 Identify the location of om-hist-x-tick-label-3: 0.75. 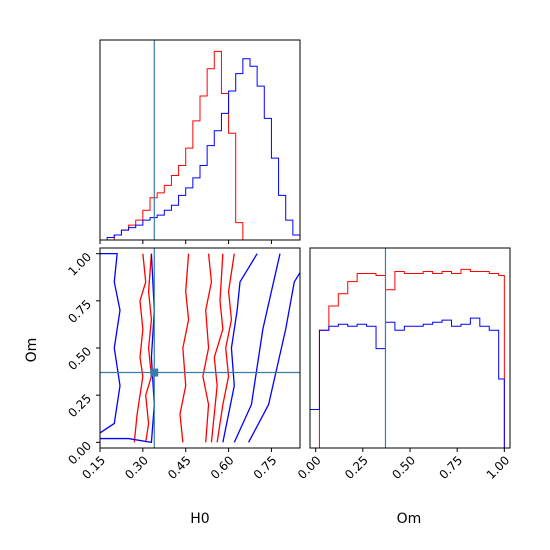
(450, 467).